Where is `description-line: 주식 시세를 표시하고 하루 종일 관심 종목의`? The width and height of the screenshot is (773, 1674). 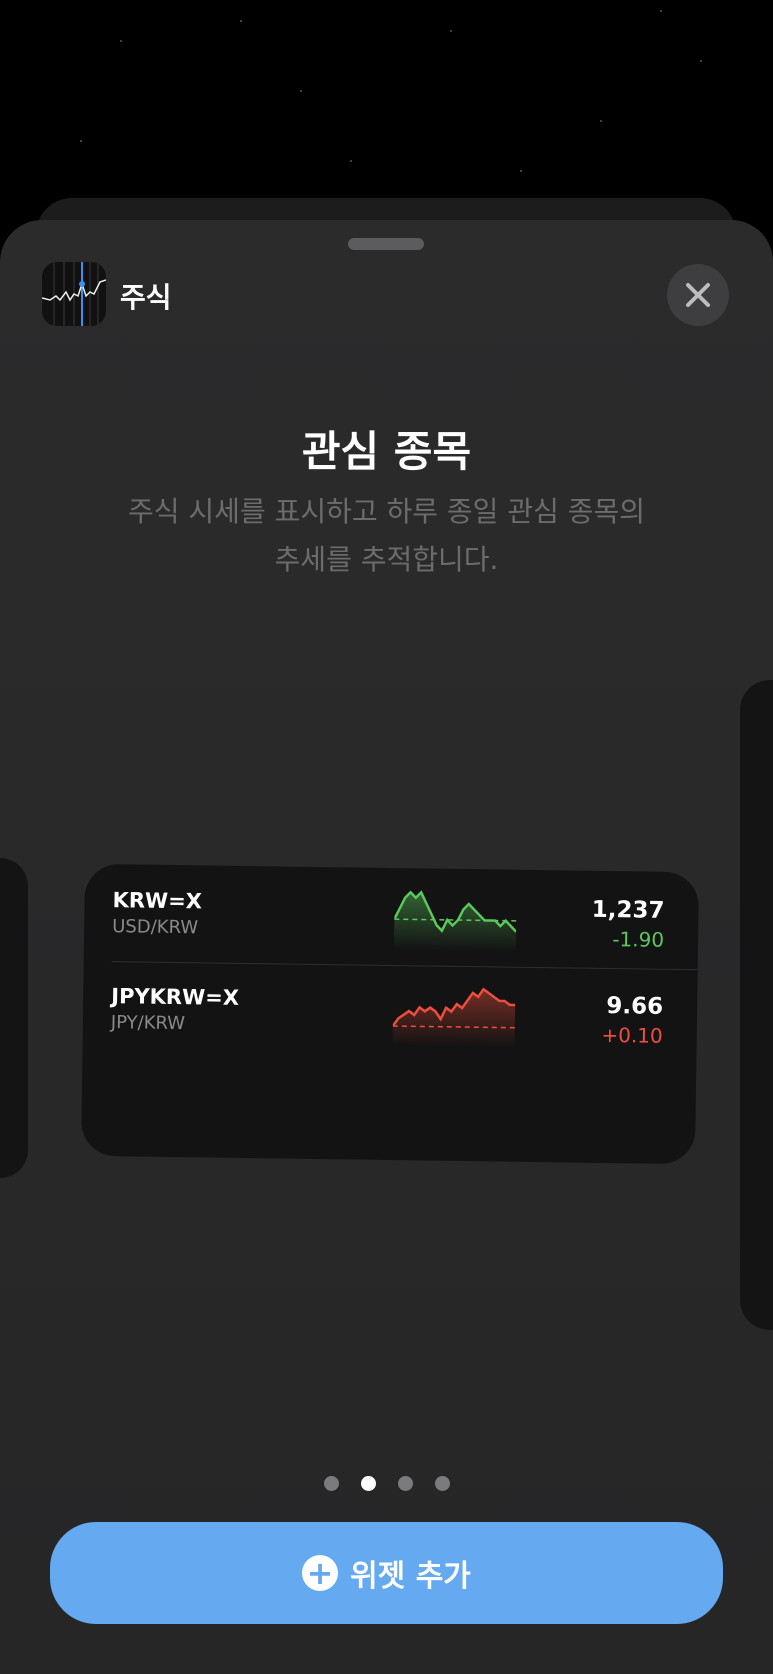 description-line: 주식 시세를 표시하고 하루 종일 관심 종목의 is located at coordinates (386, 511).